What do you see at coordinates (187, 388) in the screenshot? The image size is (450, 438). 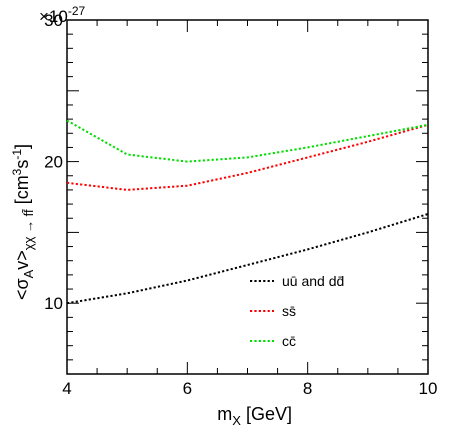 I see `x-tick-label: 6` at bounding box center [187, 388].